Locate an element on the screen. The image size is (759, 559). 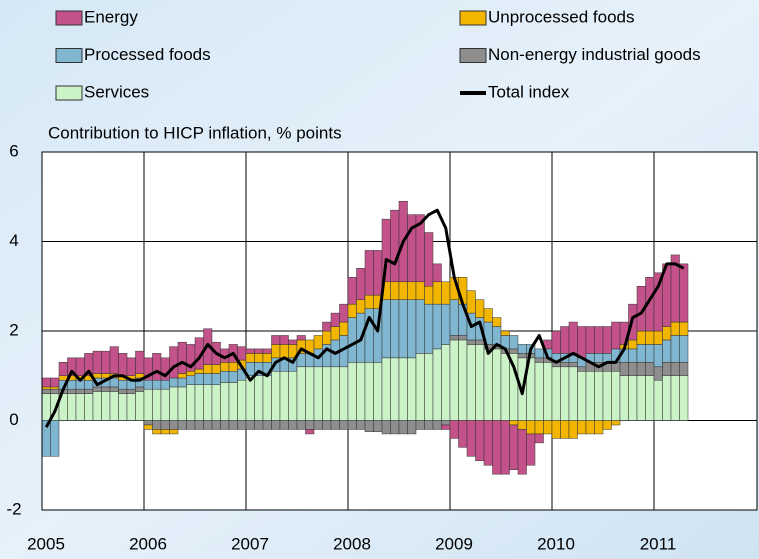
legend-swatch is located at coordinates (473, 18).